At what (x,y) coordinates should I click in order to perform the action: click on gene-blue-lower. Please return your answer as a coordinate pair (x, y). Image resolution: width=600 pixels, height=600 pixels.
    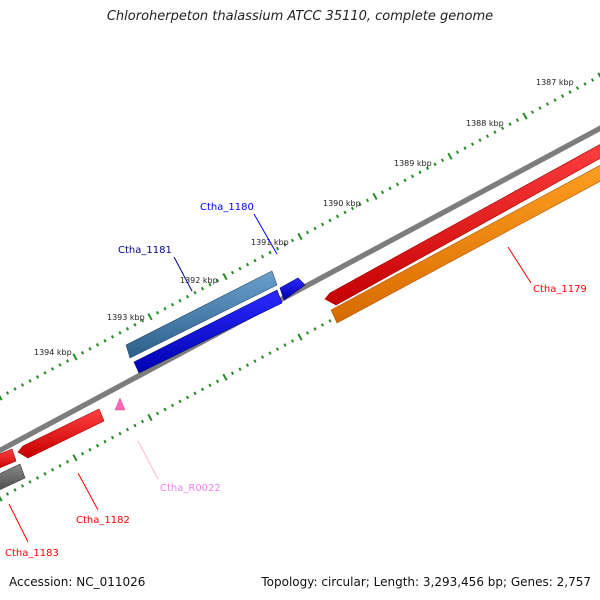
    Looking at the image, I should click on (208, 331).